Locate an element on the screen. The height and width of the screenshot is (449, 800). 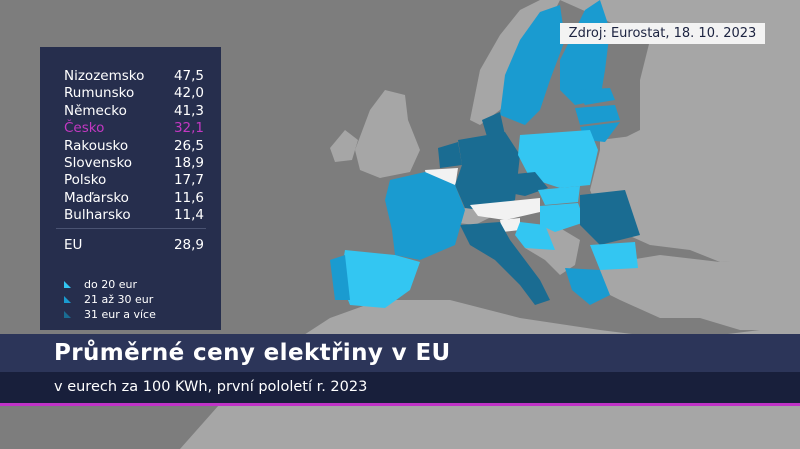
country-france is located at coordinates (425, 216).